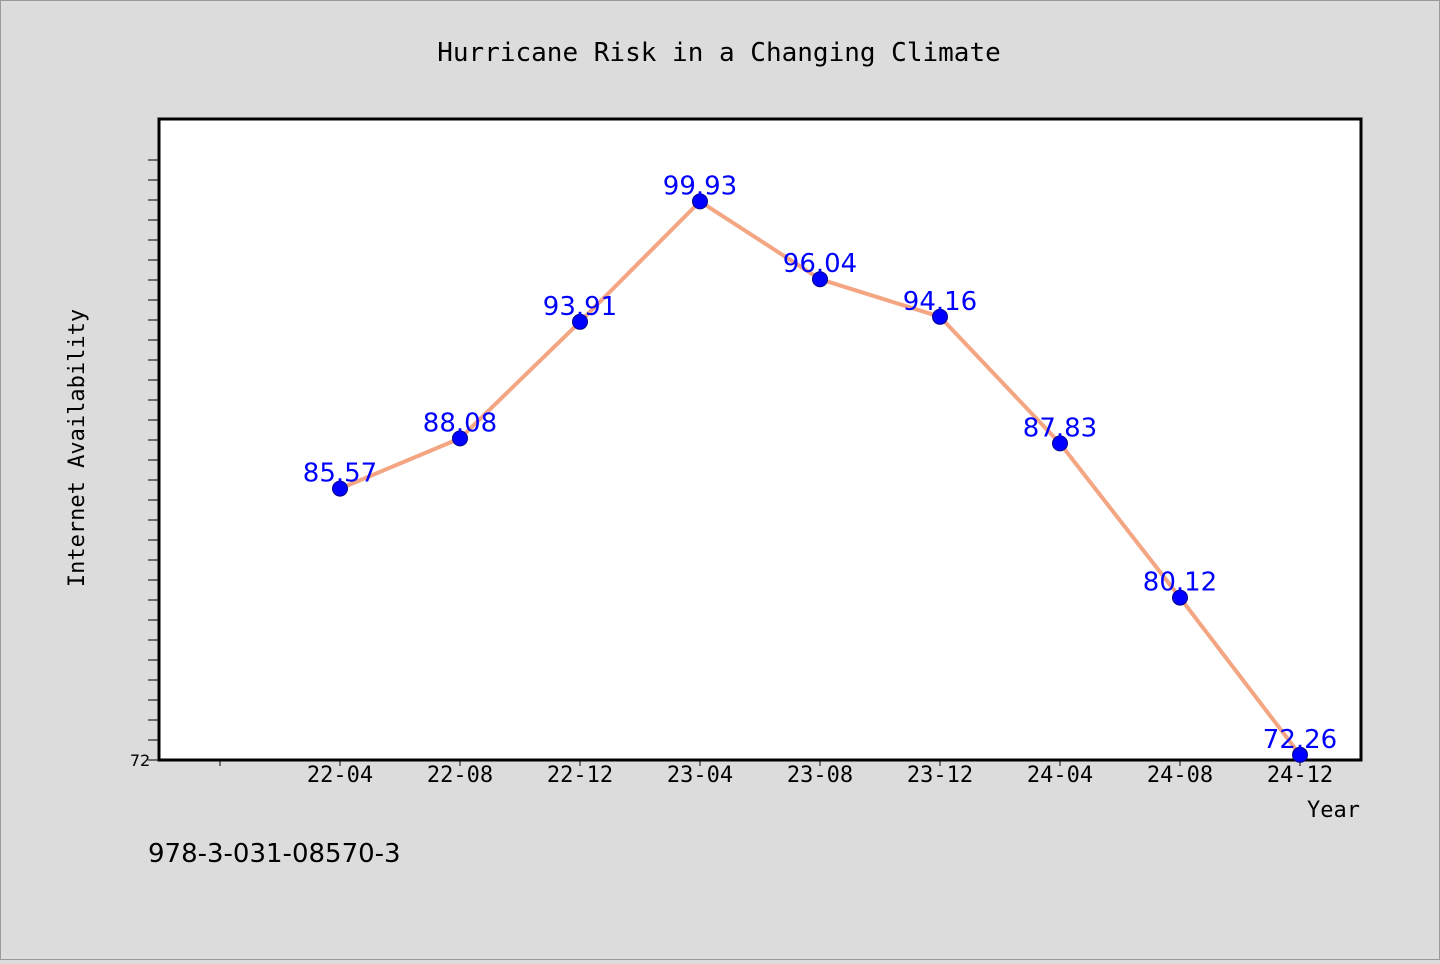 Image resolution: width=1440 pixels, height=964 pixels. Describe the element at coordinates (940, 775) in the screenshot. I see `x-tick-label: 23-12` at that location.